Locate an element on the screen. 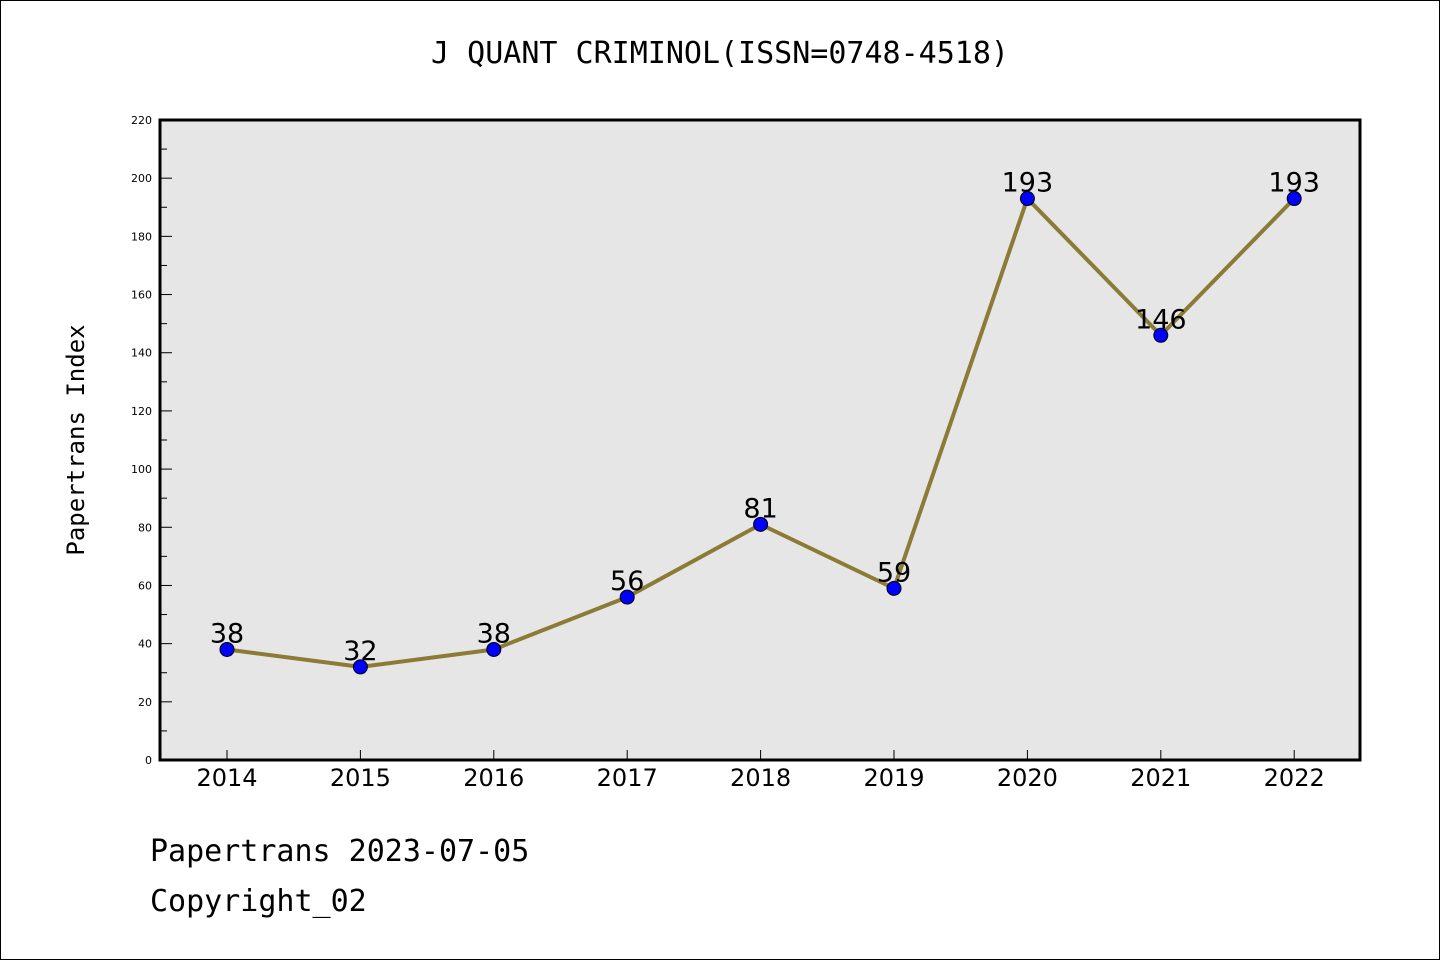 This screenshot has width=1440, height=960. x-tick-label: 2014 is located at coordinates (226, 778).